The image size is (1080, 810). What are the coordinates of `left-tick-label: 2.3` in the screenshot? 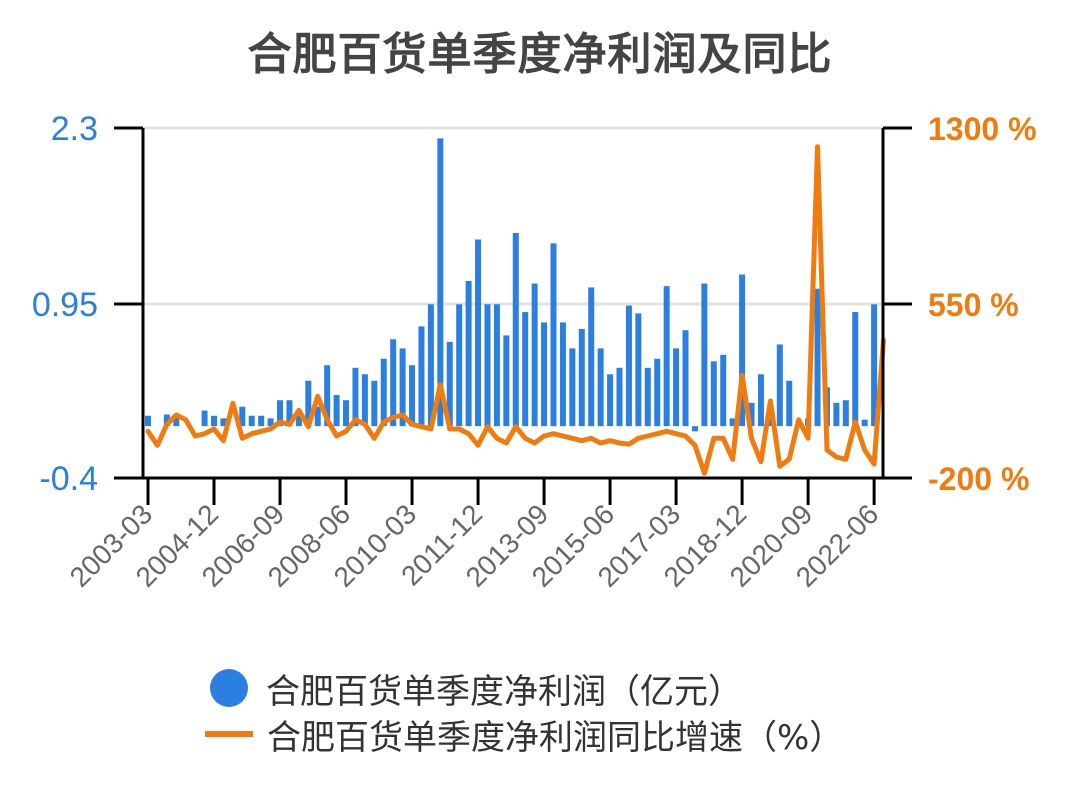 It's located at (74, 129).